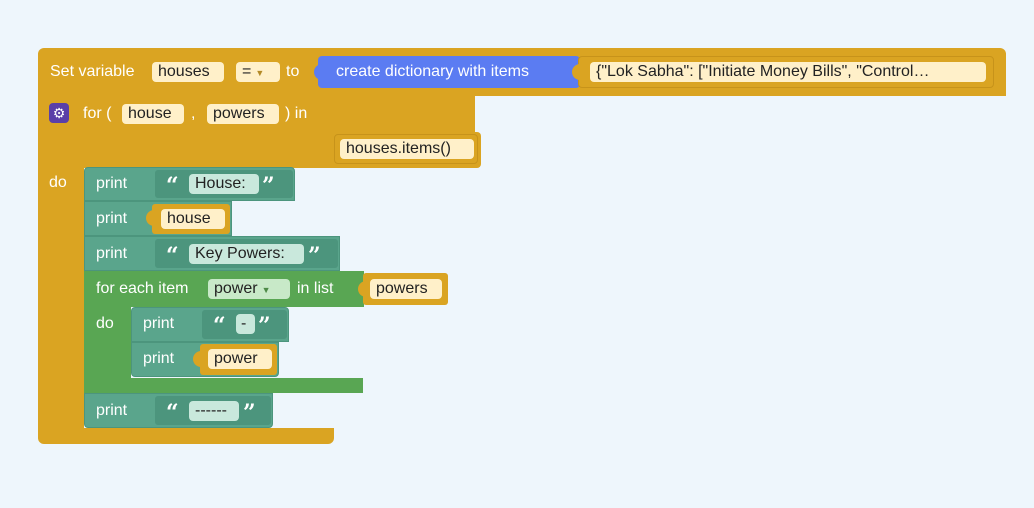 The height and width of the screenshot is (508, 1034). I want to click on string-value-field: -, so click(245, 324).